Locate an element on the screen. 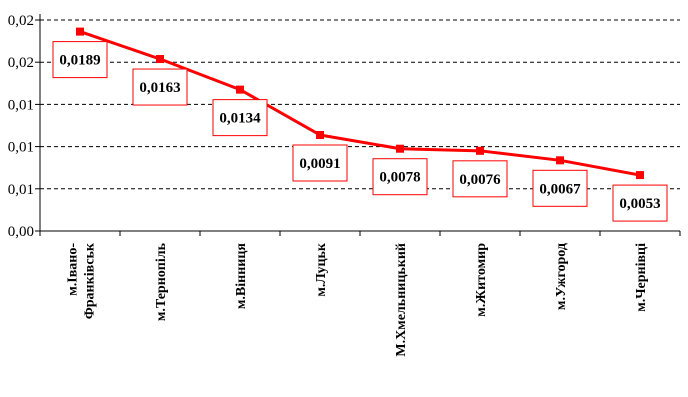 This screenshot has height=397, width=688. data-label: 0,0134 is located at coordinates (240, 119).